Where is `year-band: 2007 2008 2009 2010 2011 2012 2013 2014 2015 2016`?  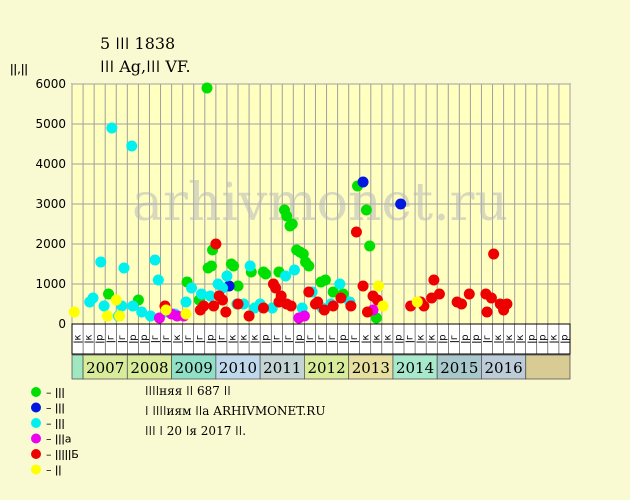 year-band: 2007 2008 2009 2010 2011 2012 2013 2014 2015 2016 is located at coordinates (321, 367).